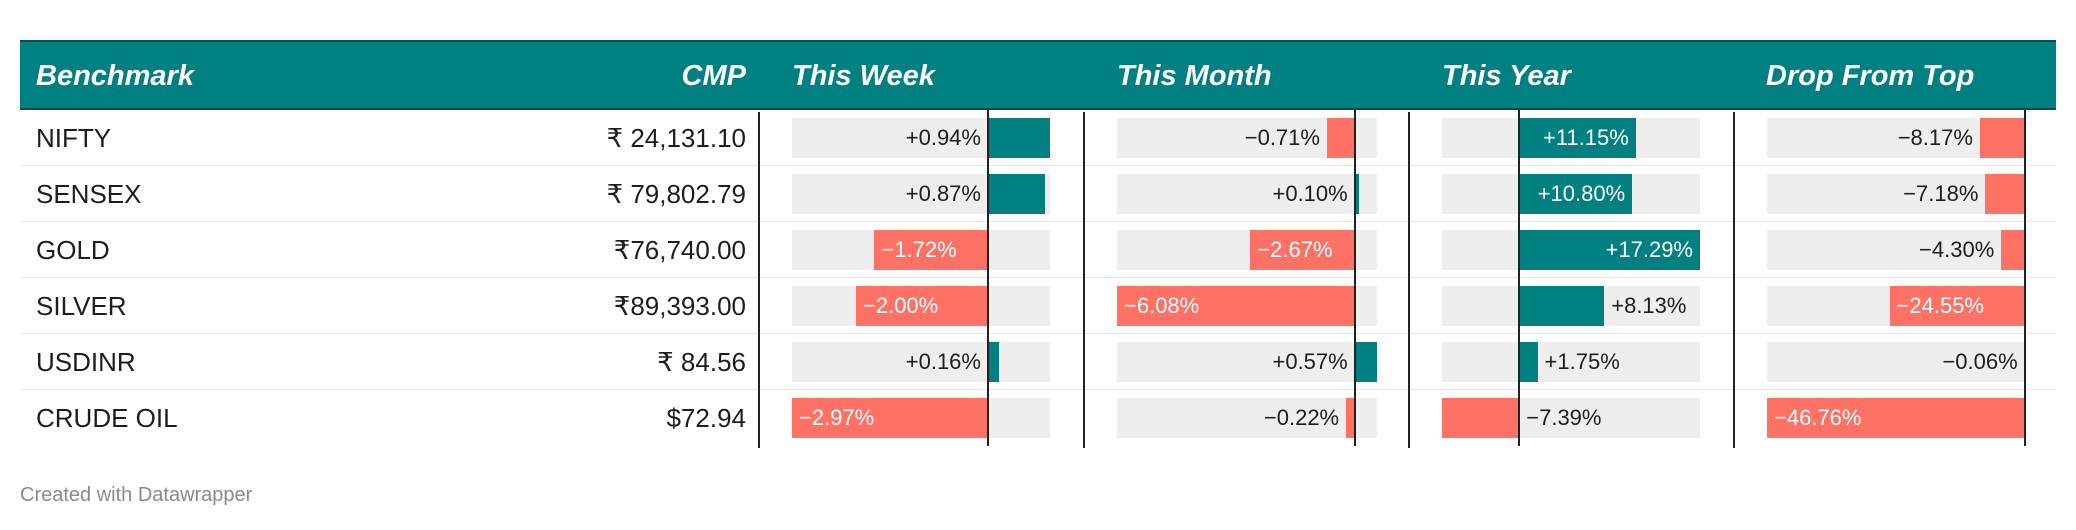 The image size is (2076, 530). What do you see at coordinates (1247, 138) in the screenshot?
I see `month-bar-cell: −0.71%` at bounding box center [1247, 138].